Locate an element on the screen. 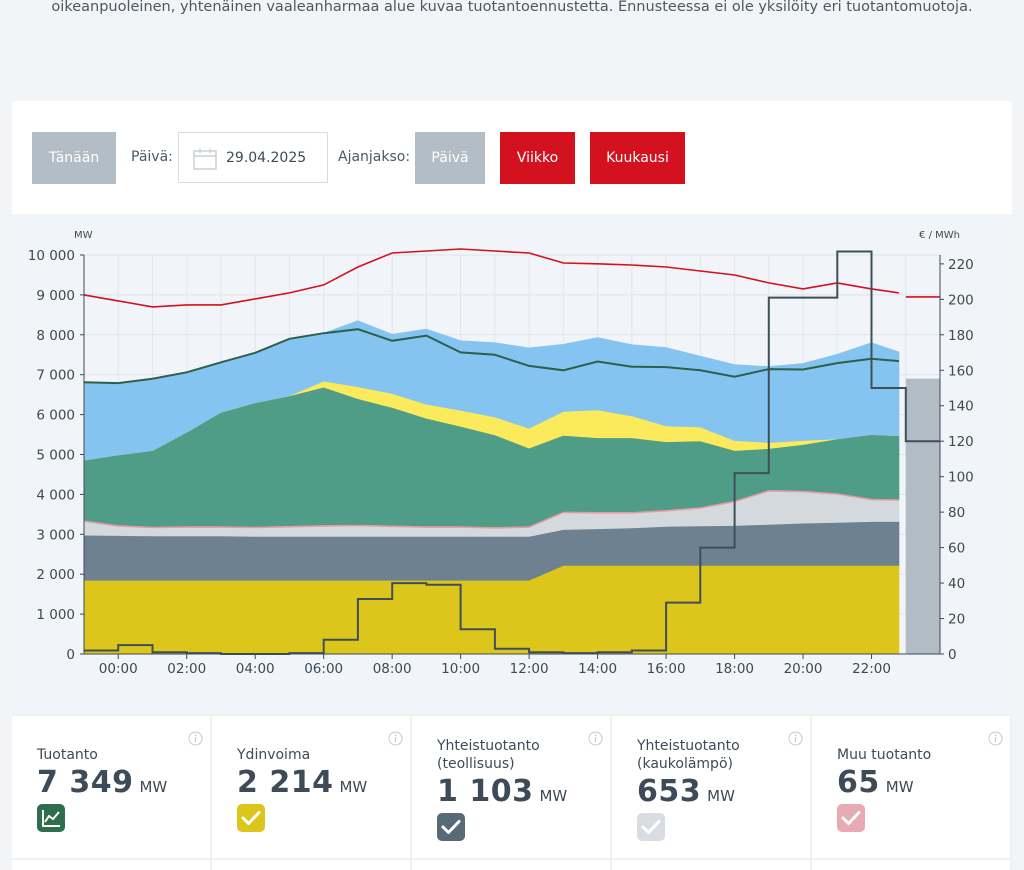 This screenshot has width=1024, height=870. x-tick-label: 20:00 is located at coordinates (803, 669).